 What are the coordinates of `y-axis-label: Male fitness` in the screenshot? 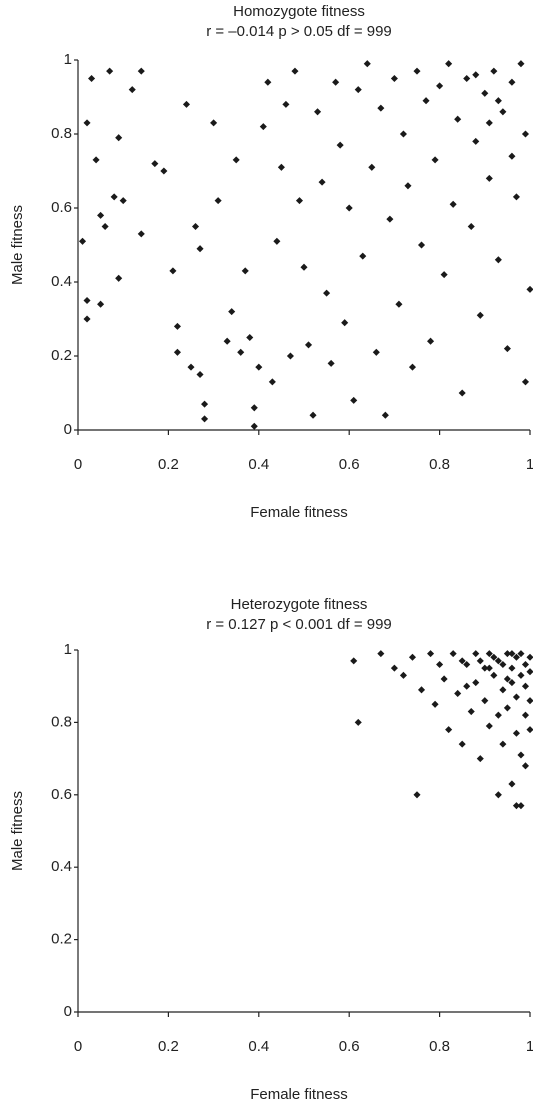 It's located at (17, 831).